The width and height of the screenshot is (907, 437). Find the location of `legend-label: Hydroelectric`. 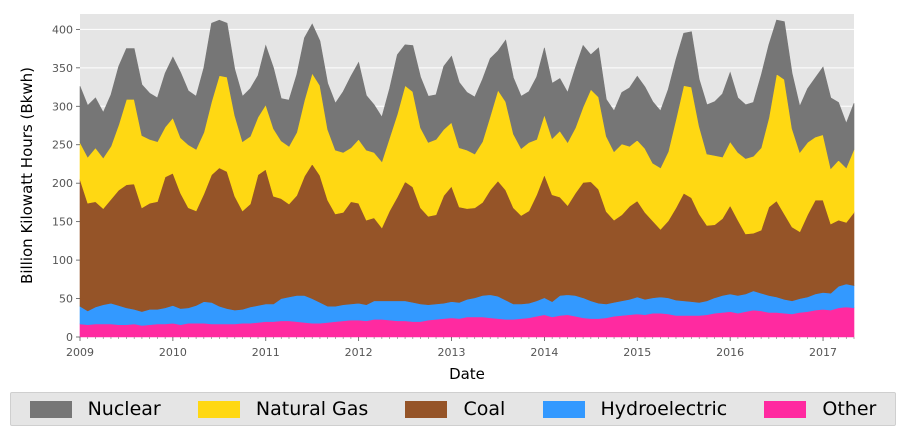

legend-label: Hydroelectric is located at coordinates (664, 409).